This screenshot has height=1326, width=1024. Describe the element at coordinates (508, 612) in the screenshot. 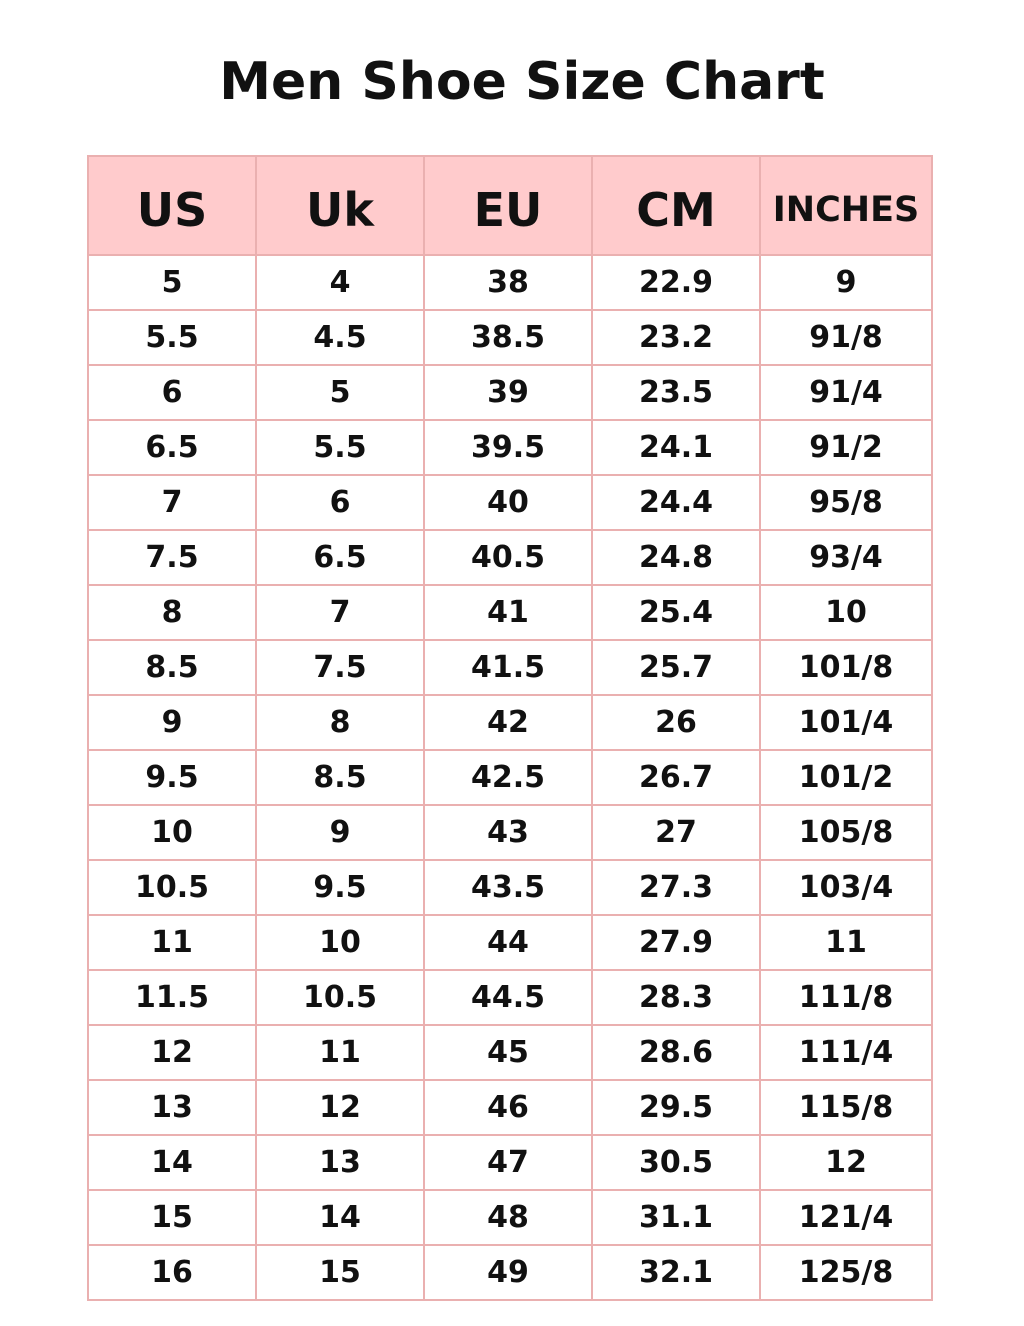

I see `cell-eu: 41` at that location.